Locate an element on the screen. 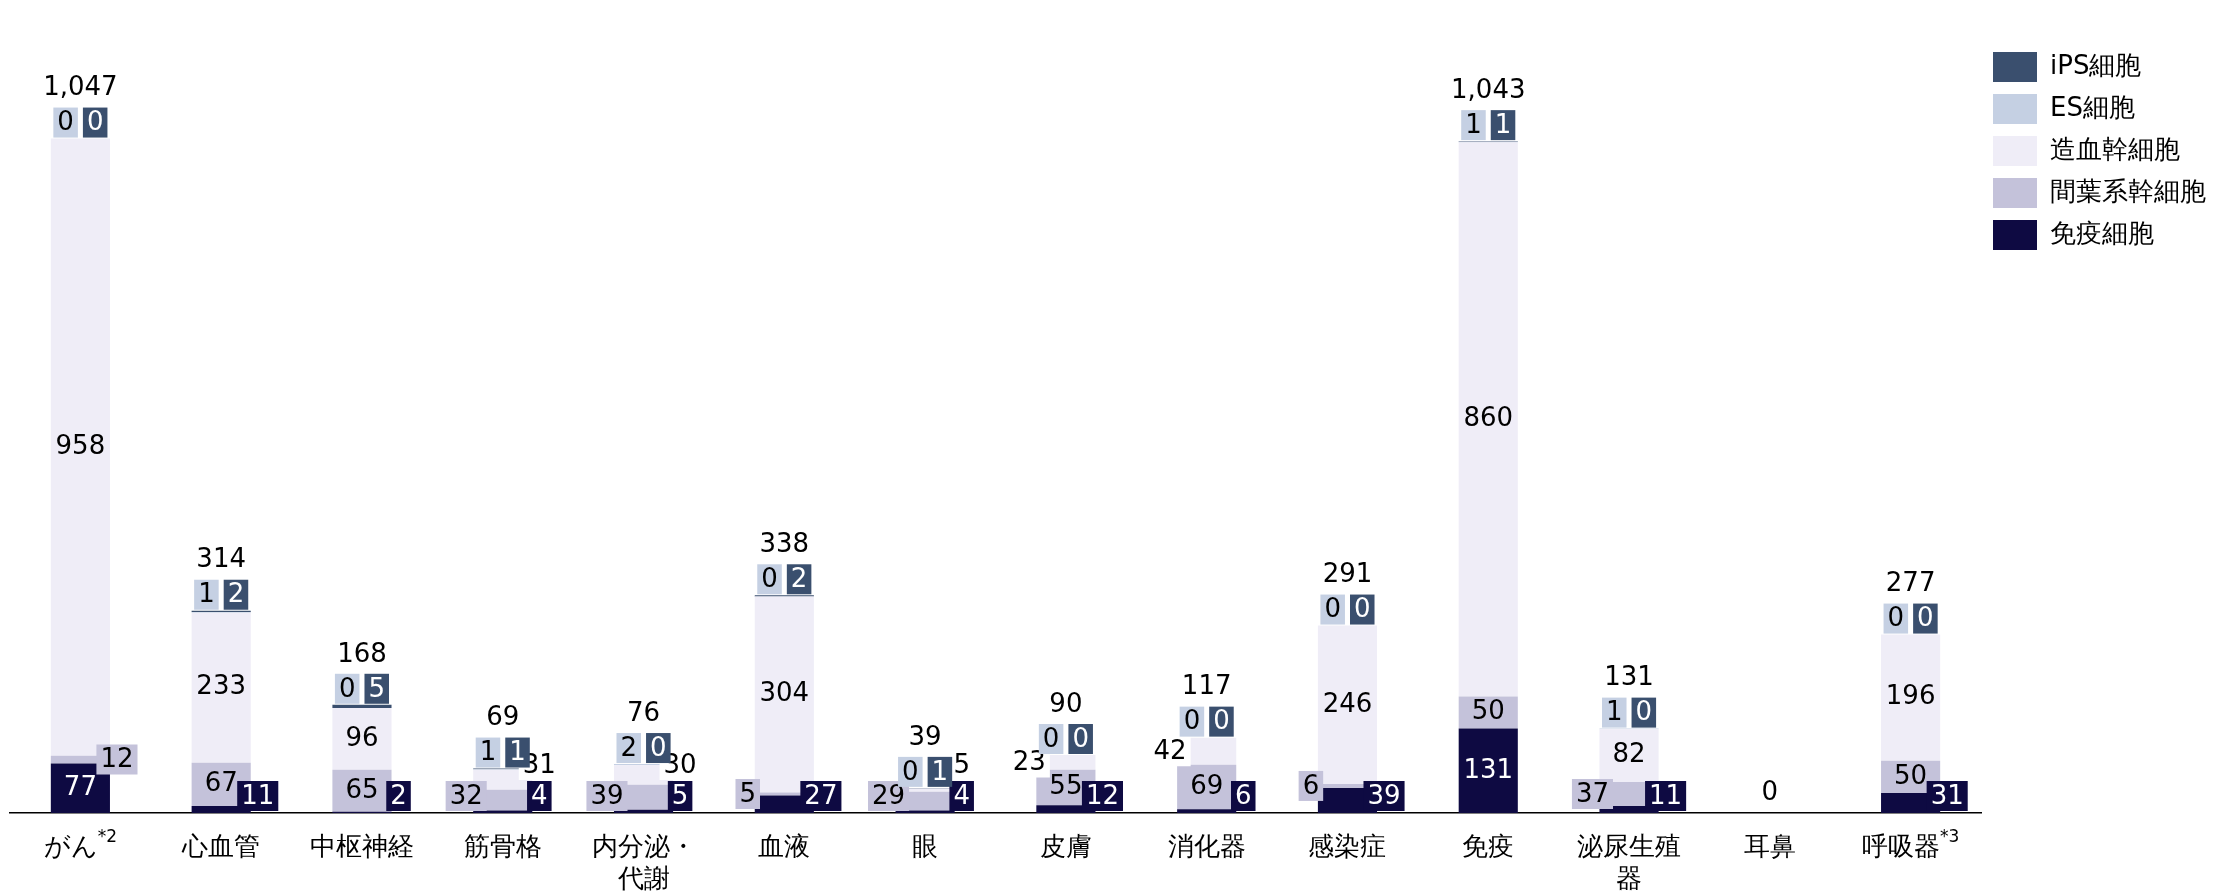 The image size is (2226, 893). x-tick-label: 泌尿生殖器 is located at coordinates (1629, 861).